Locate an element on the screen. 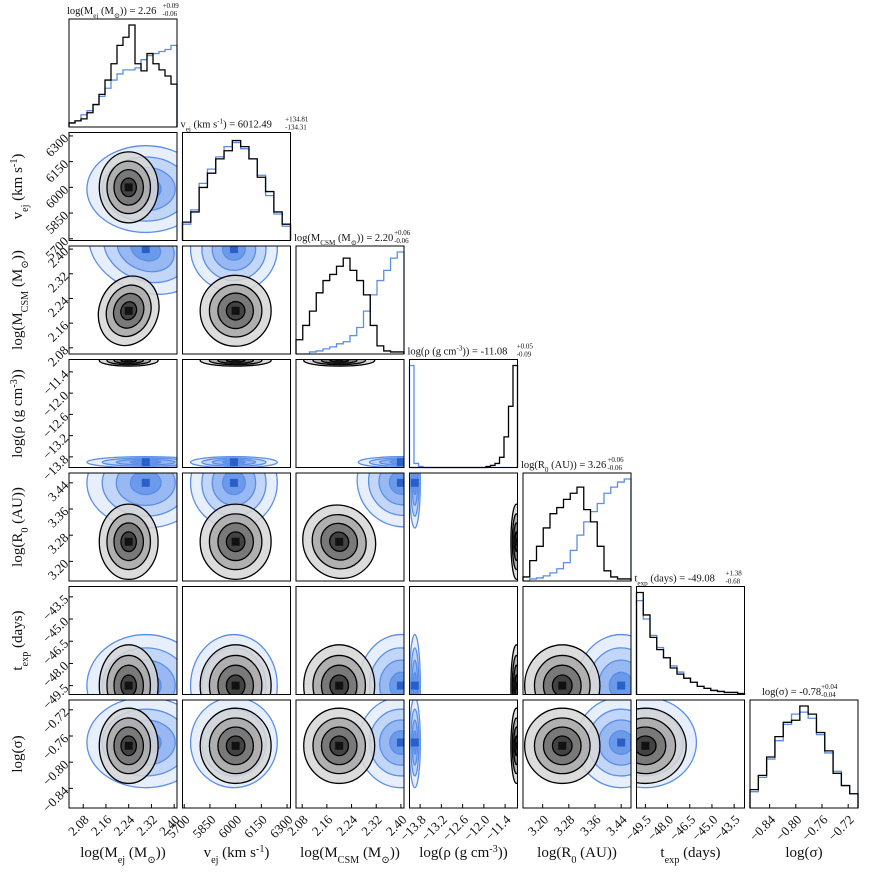  x-tick-label: 3.20 is located at coordinates (537, 825).